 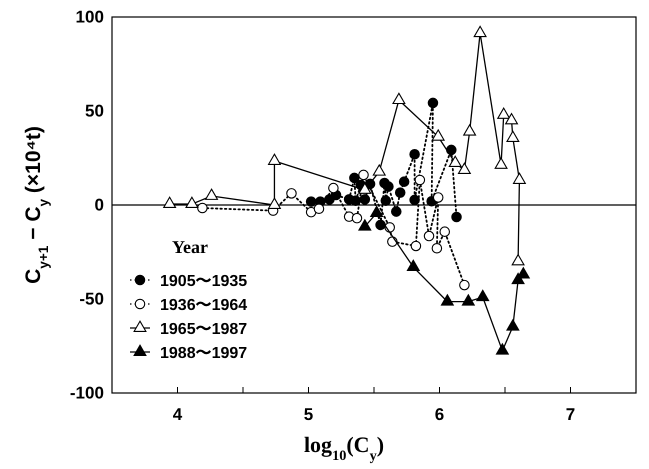 What do you see at coordinates (439, 414) in the screenshot?
I see `x-tick-label: 6` at bounding box center [439, 414].